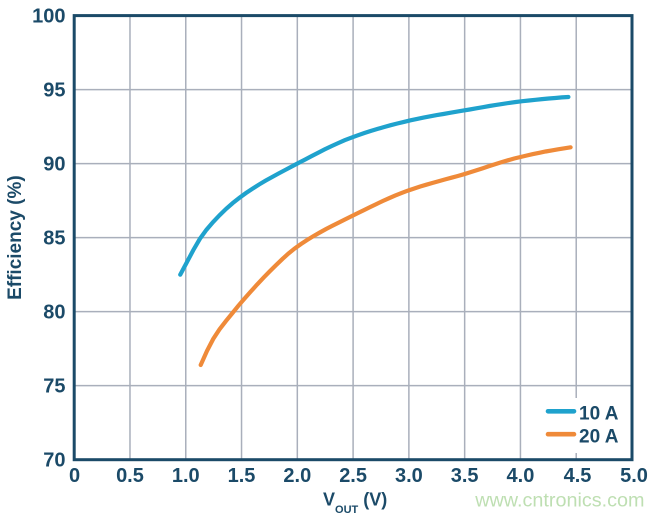 This screenshot has height=517, width=660. Describe the element at coordinates (634, 476) in the screenshot. I see `svg-text: 5.0` at that location.